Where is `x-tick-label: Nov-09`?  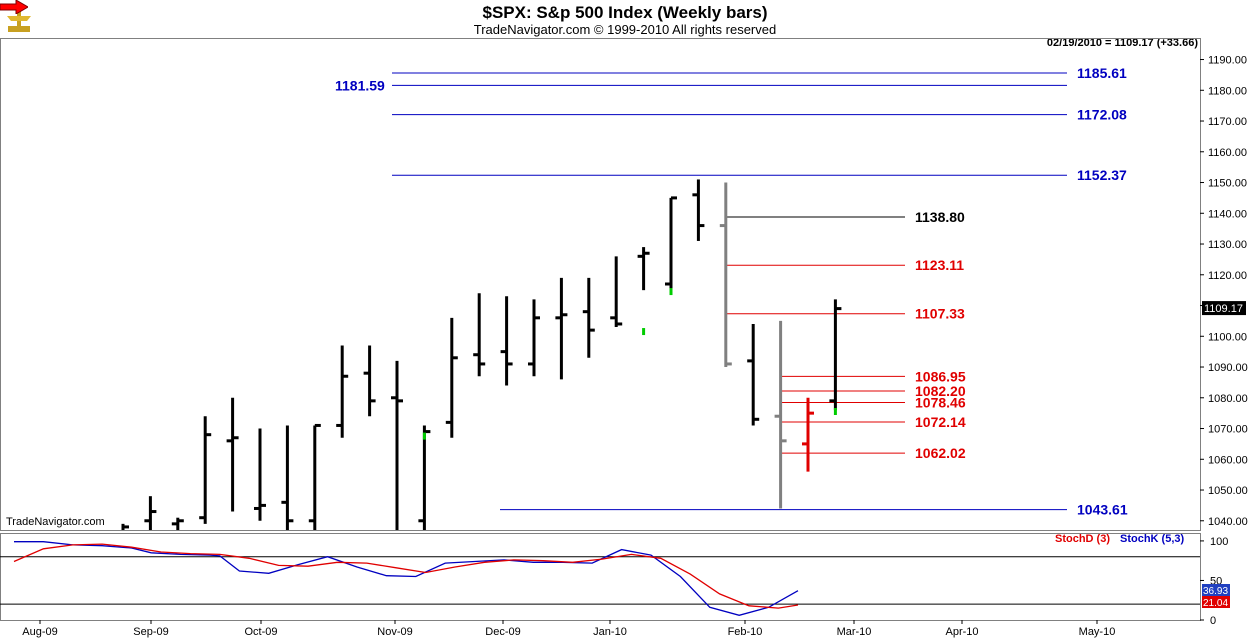
x-tick-label: Nov-09 is located at coordinates (394, 632).